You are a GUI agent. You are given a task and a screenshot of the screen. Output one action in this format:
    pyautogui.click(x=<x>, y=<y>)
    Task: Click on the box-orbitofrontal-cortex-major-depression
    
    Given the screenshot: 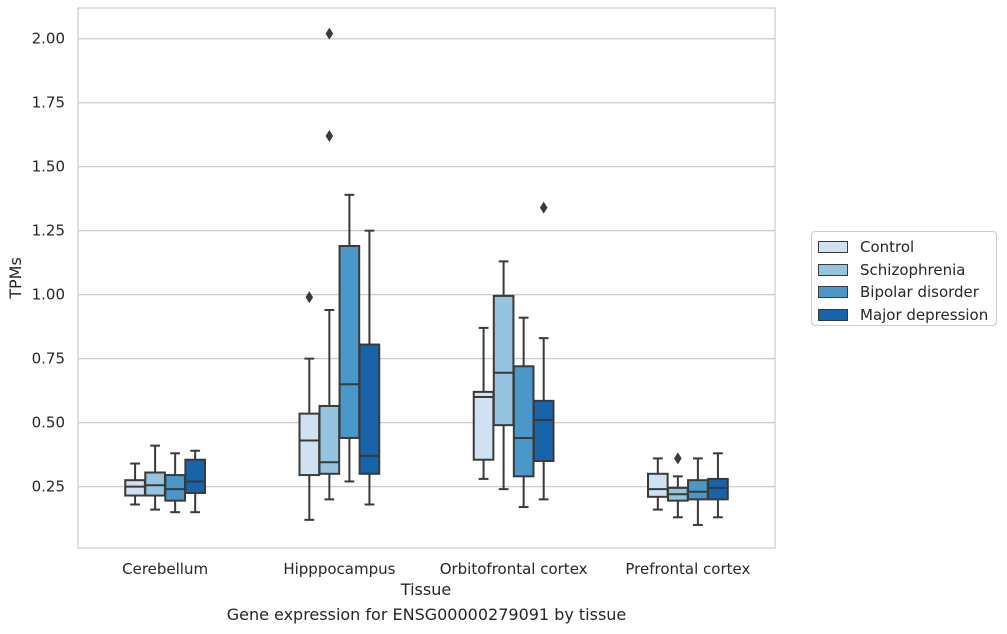 What is the action you would take?
    pyautogui.click(x=543, y=351)
    